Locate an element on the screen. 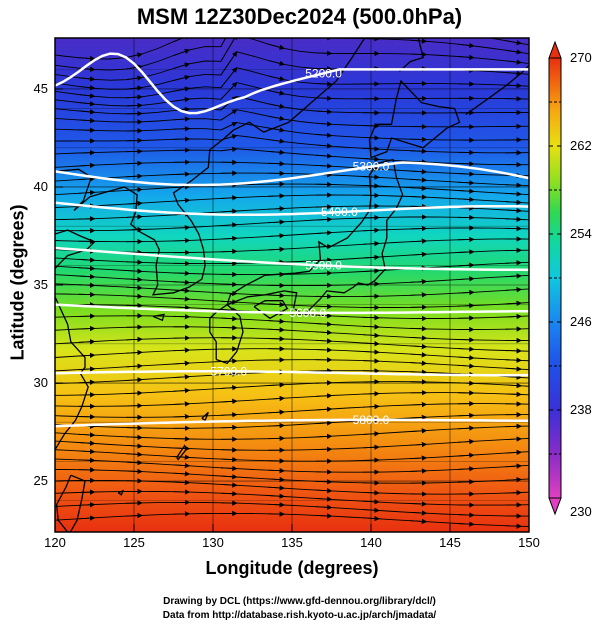  contour-label: 5800.0 is located at coordinates (371, 420).